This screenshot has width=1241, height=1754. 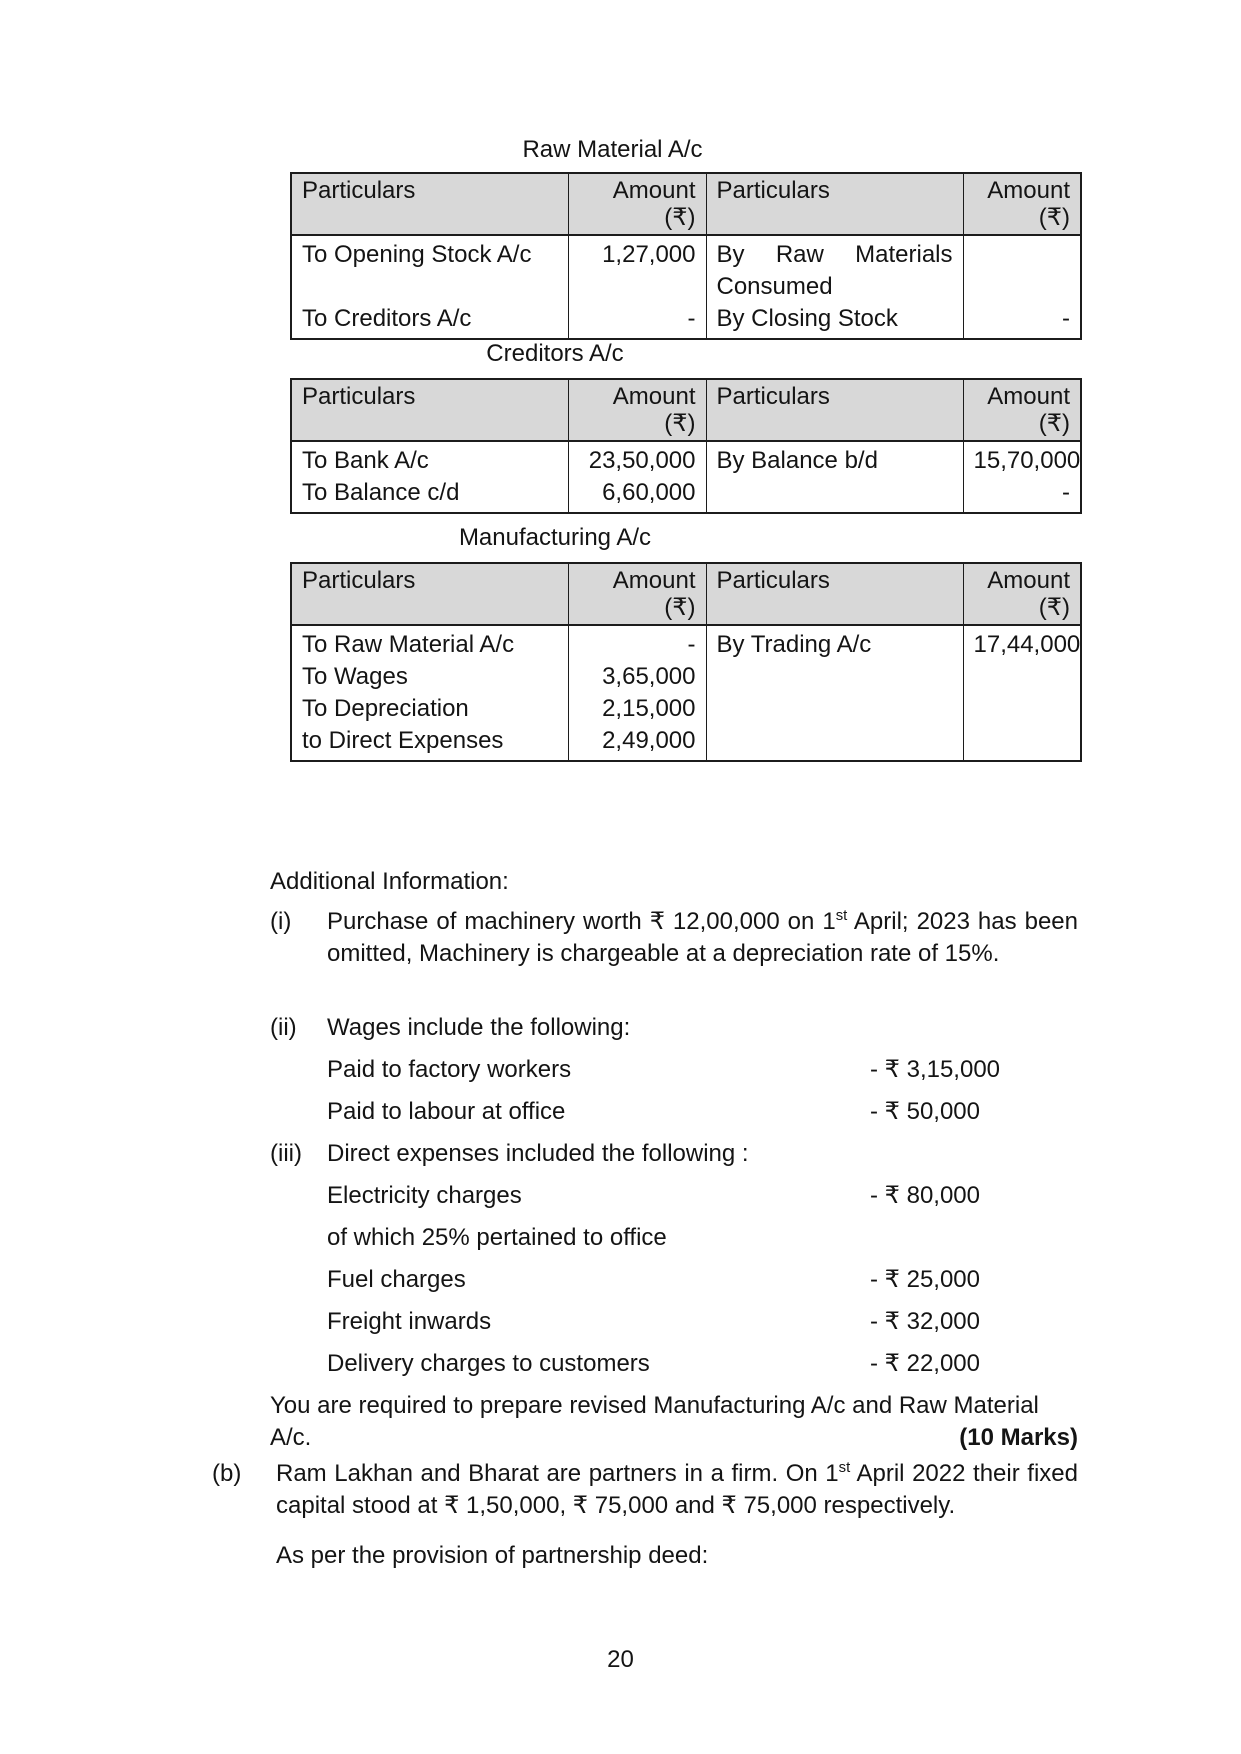 I want to click on table-cell-text: To Bank A/c, so click(x=365, y=460).